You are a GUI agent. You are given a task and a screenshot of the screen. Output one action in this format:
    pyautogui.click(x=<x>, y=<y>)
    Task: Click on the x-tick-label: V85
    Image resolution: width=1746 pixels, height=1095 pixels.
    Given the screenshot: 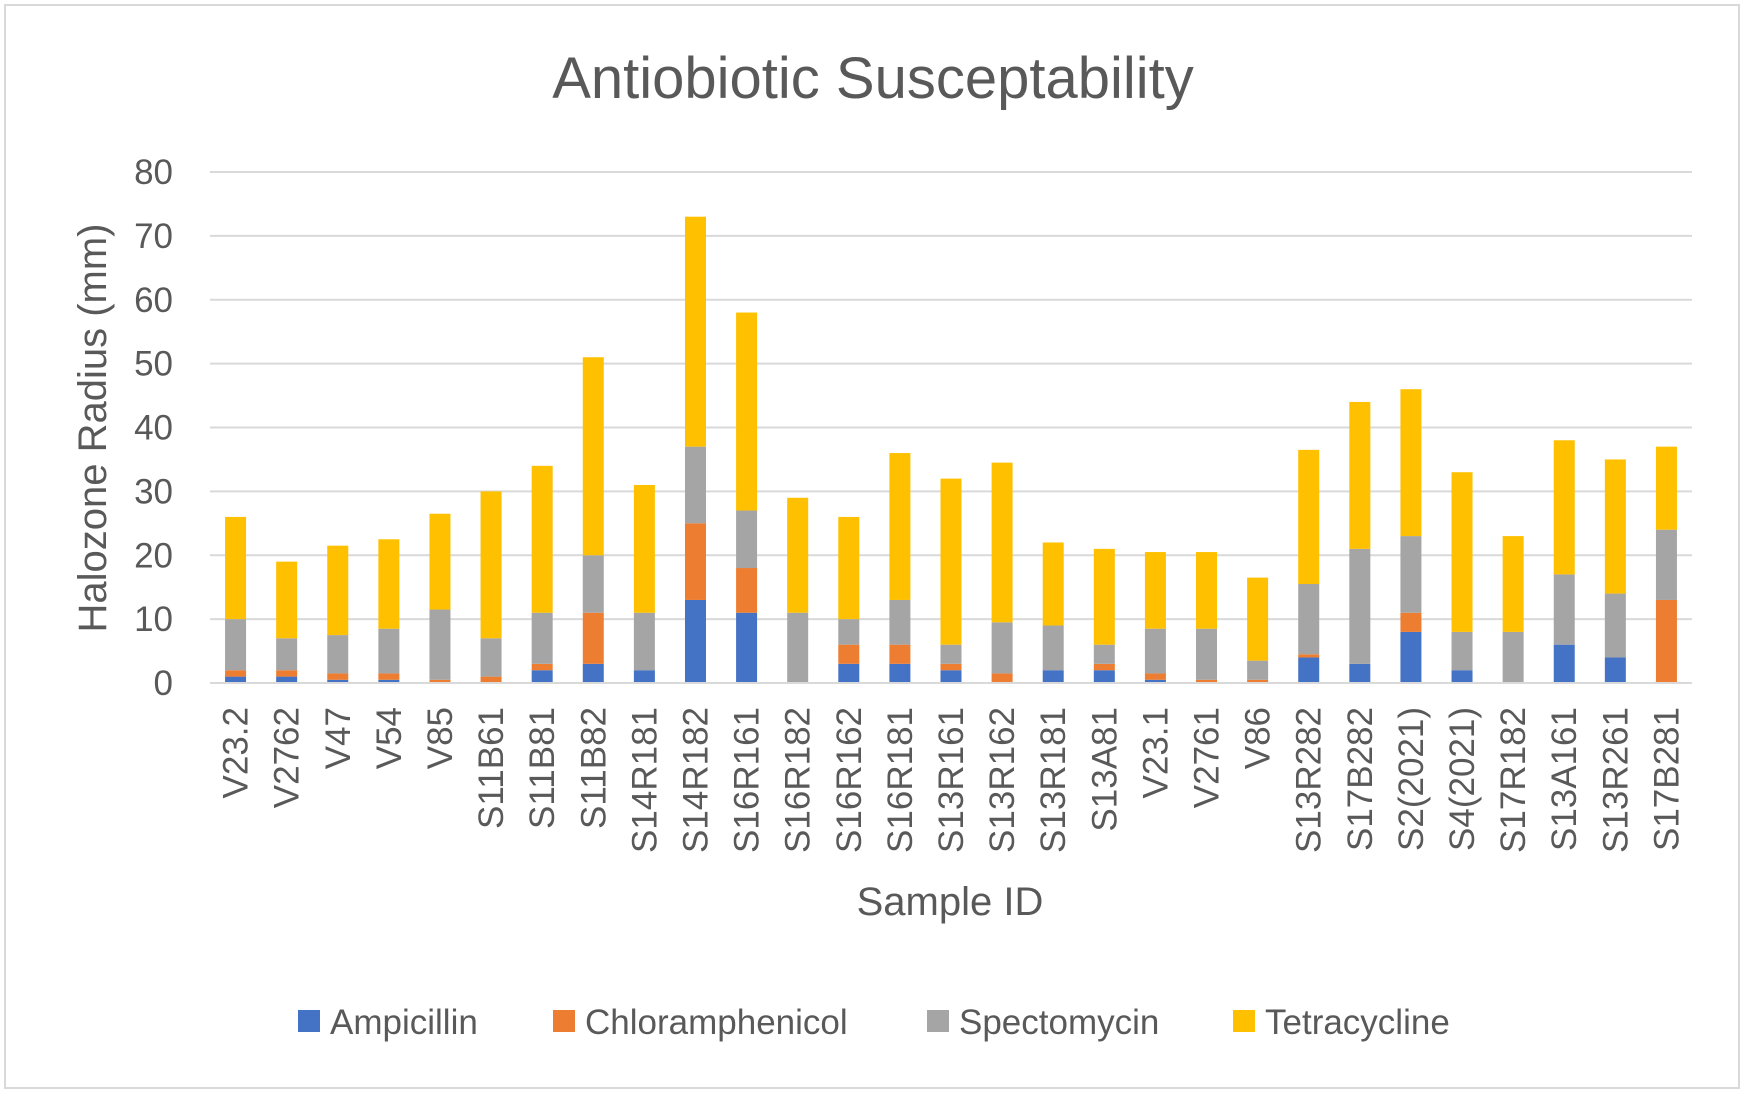 What is the action you would take?
    pyautogui.click(x=440, y=738)
    